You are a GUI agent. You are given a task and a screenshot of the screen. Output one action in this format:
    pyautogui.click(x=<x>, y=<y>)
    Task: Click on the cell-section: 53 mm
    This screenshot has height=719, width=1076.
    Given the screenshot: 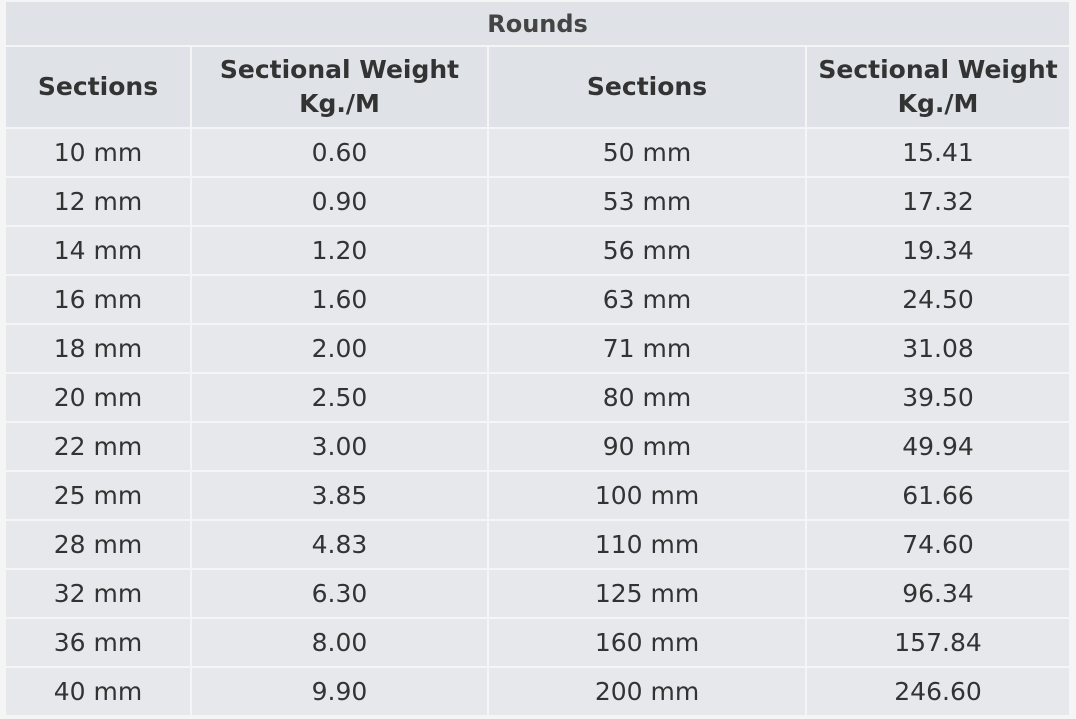 What is the action you would take?
    pyautogui.click(x=647, y=201)
    